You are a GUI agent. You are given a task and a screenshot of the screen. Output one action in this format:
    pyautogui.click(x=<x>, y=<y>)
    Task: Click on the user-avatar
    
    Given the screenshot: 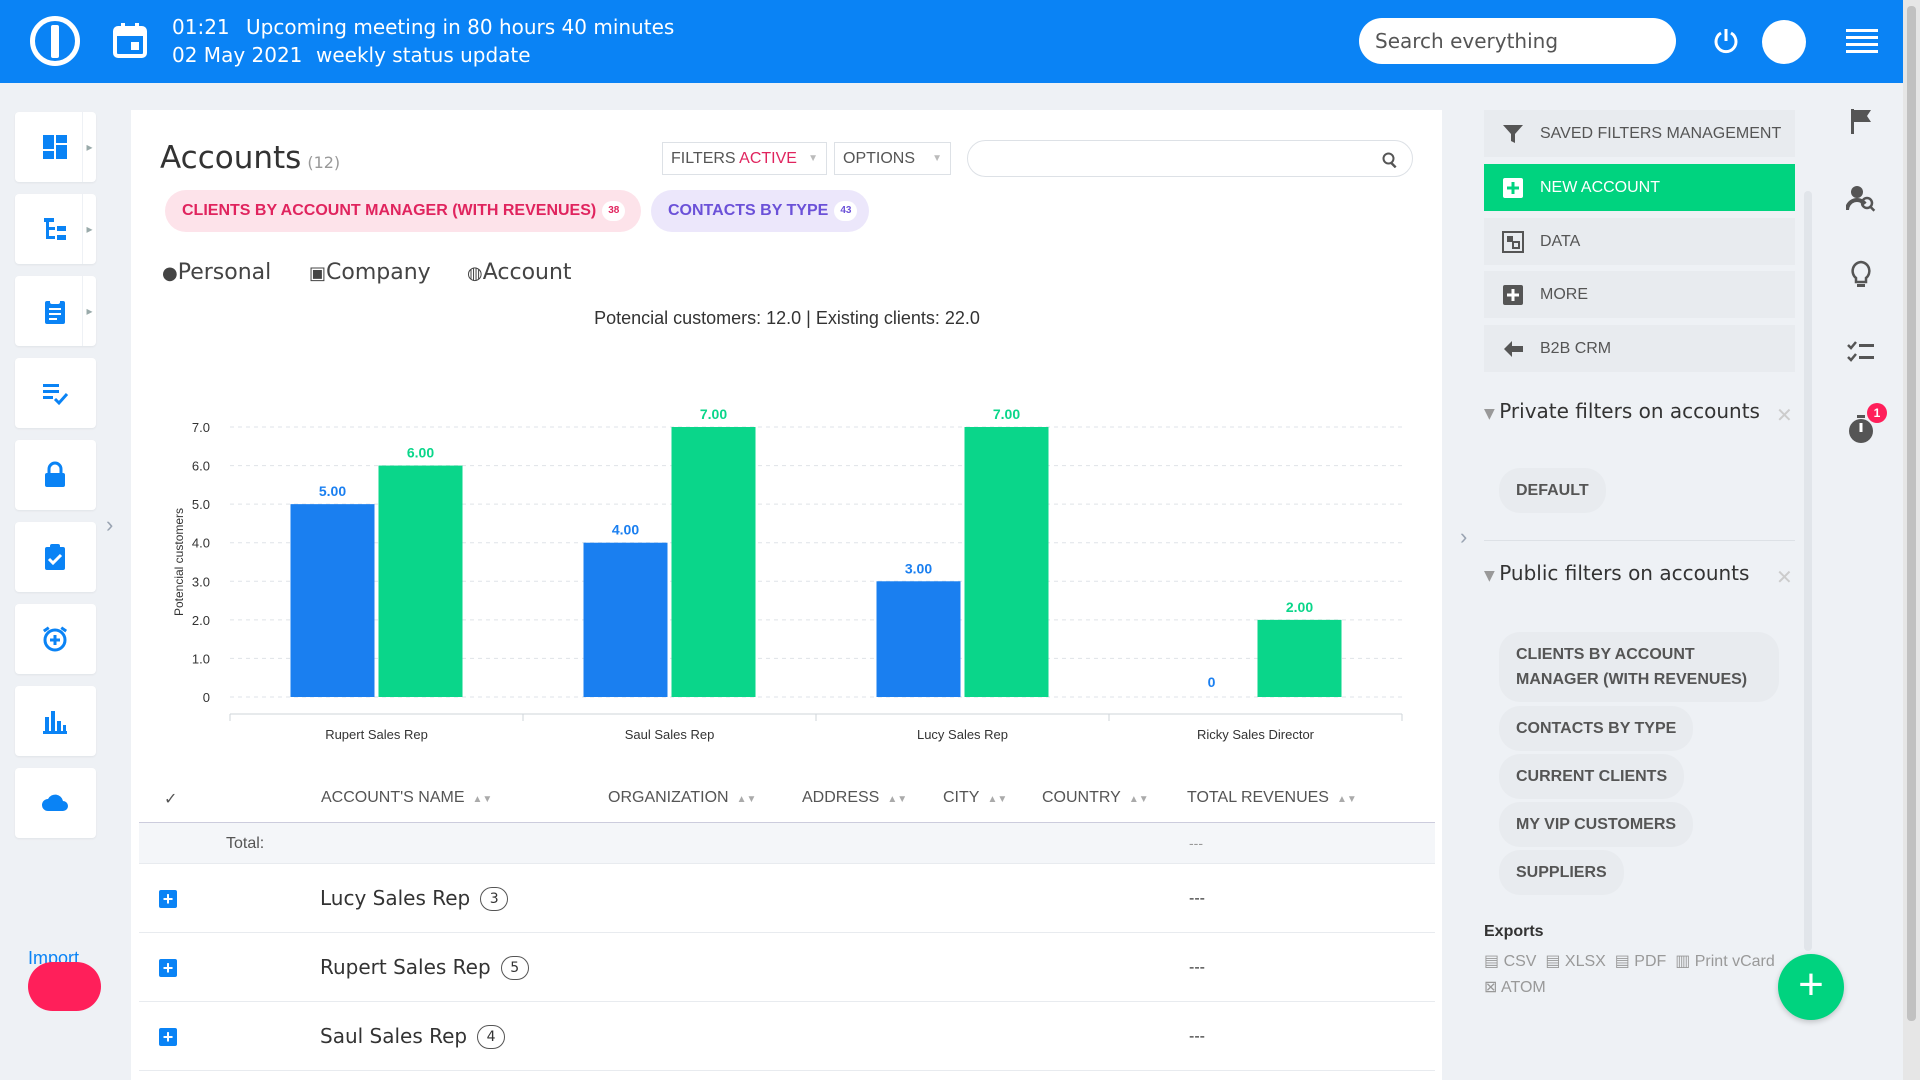 What is the action you would take?
    pyautogui.click(x=1784, y=42)
    